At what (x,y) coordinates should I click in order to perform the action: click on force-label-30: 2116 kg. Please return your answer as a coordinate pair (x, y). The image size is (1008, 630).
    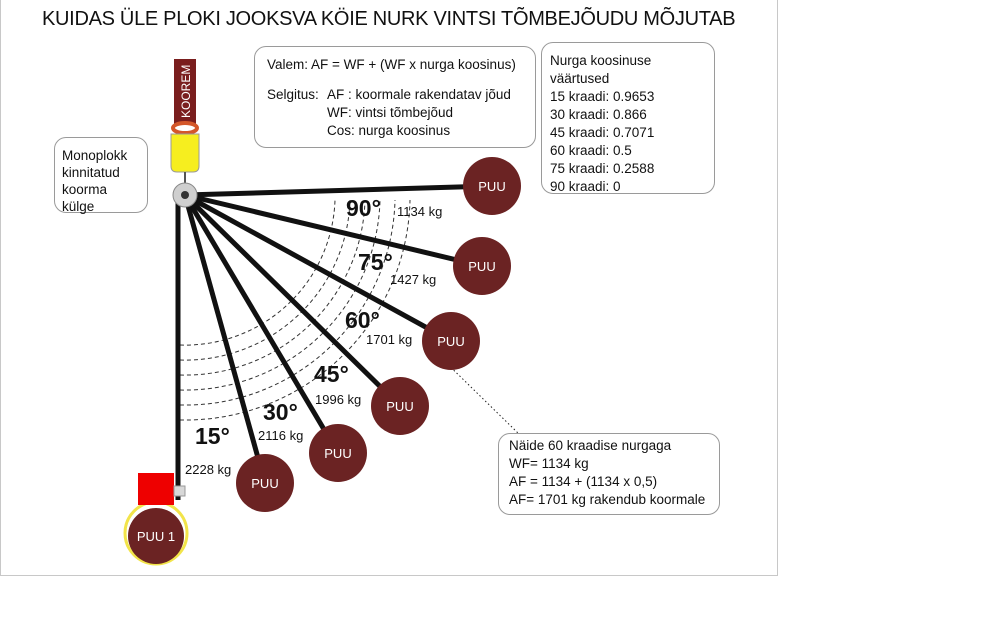
    Looking at the image, I should click on (280, 435).